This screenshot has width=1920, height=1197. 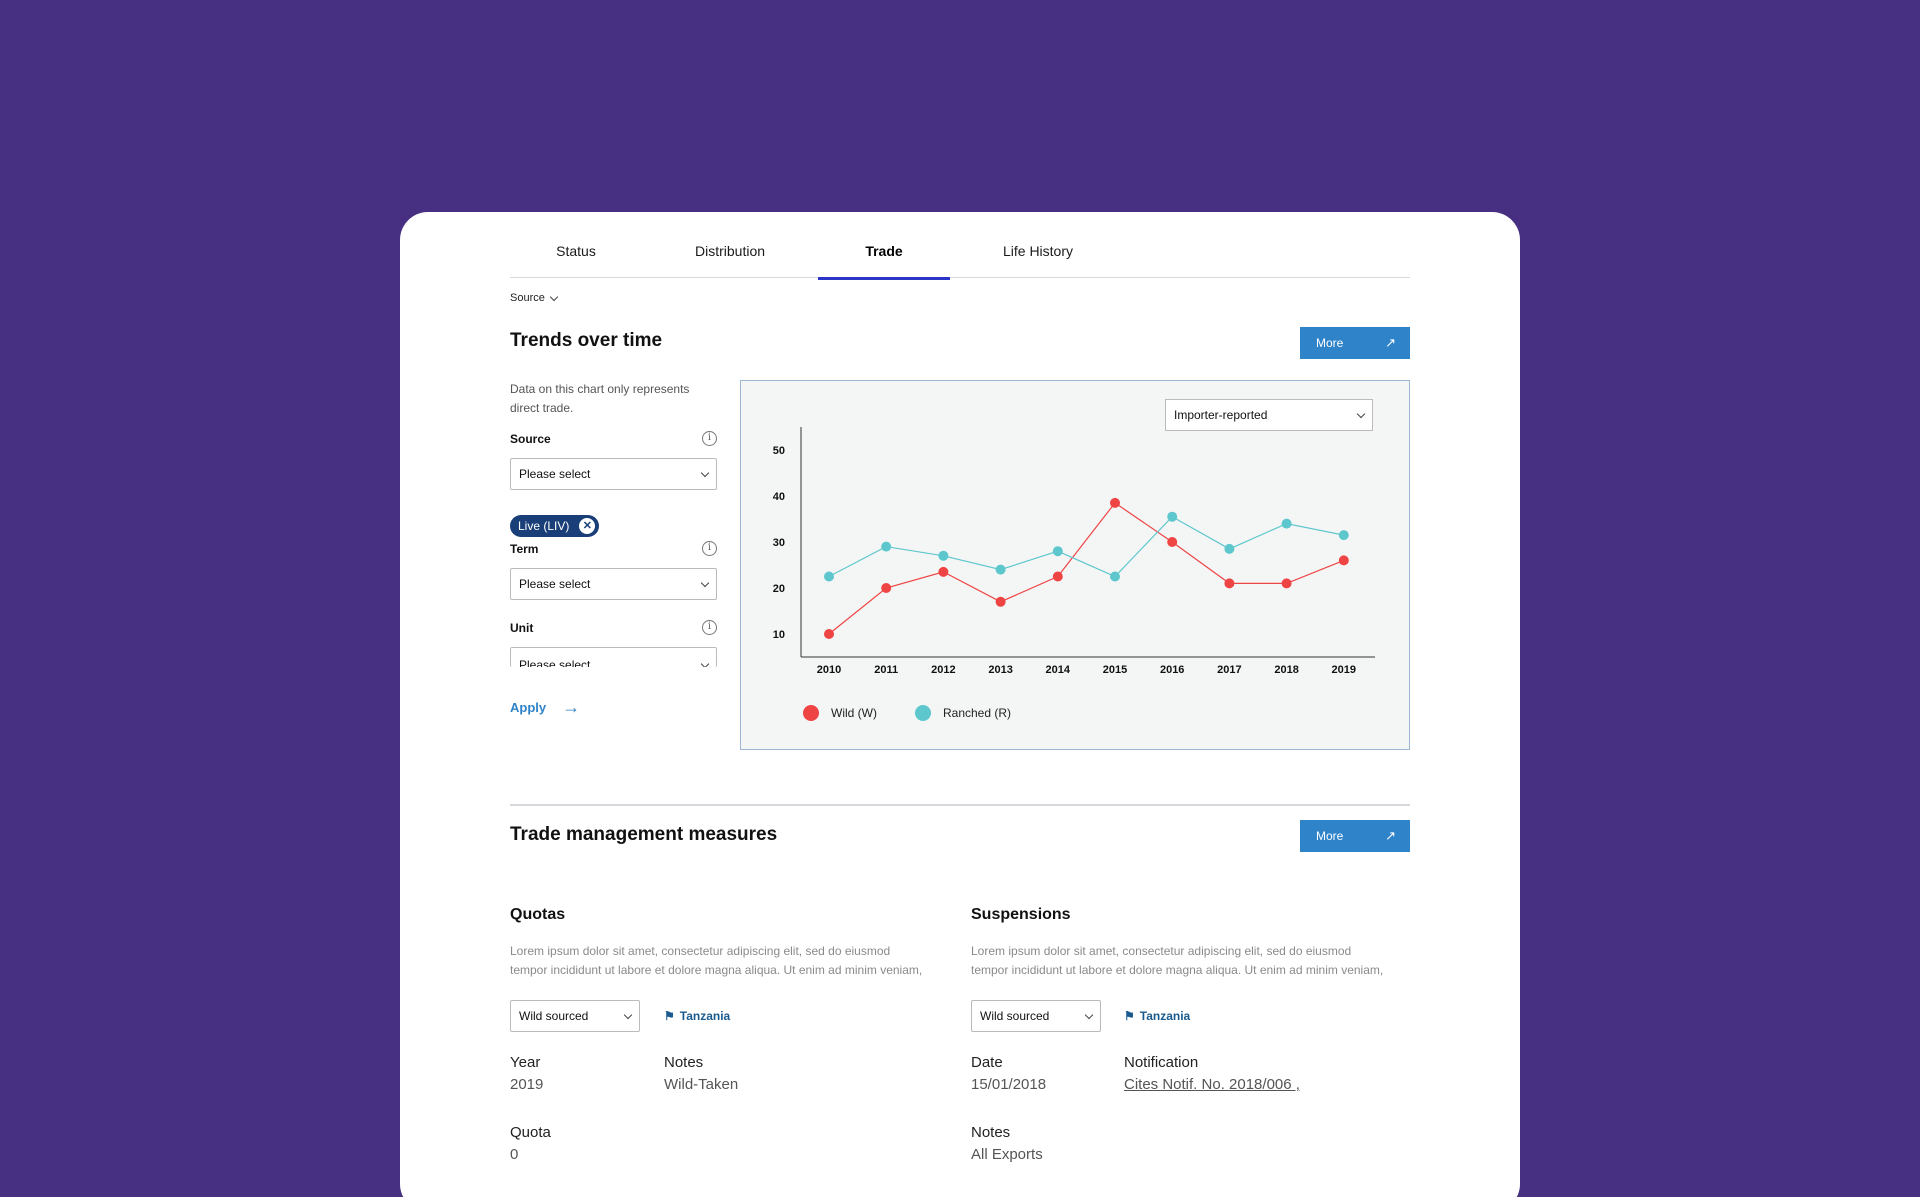 What do you see at coordinates (977, 713) in the screenshot?
I see `legend-label-ranched: Ranched (R)` at bounding box center [977, 713].